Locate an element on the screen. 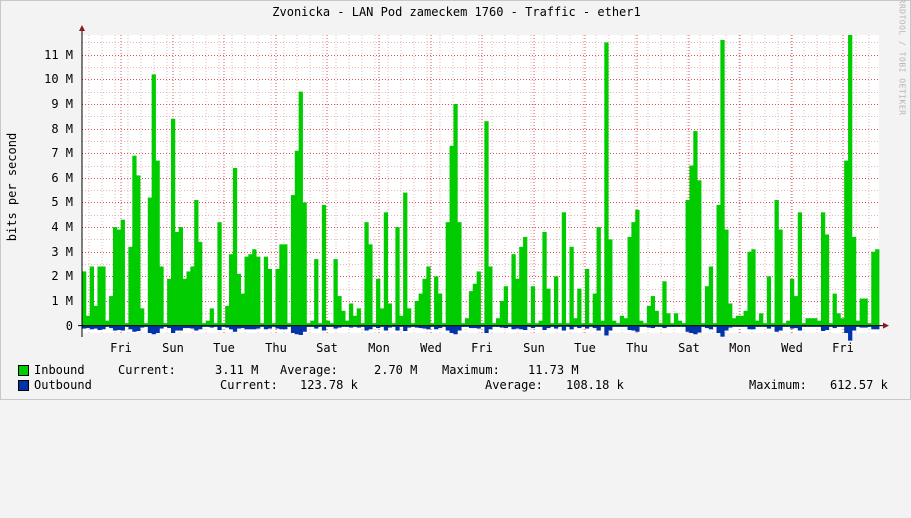  outbound-label: Outbound is located at coordinates (63, 385).